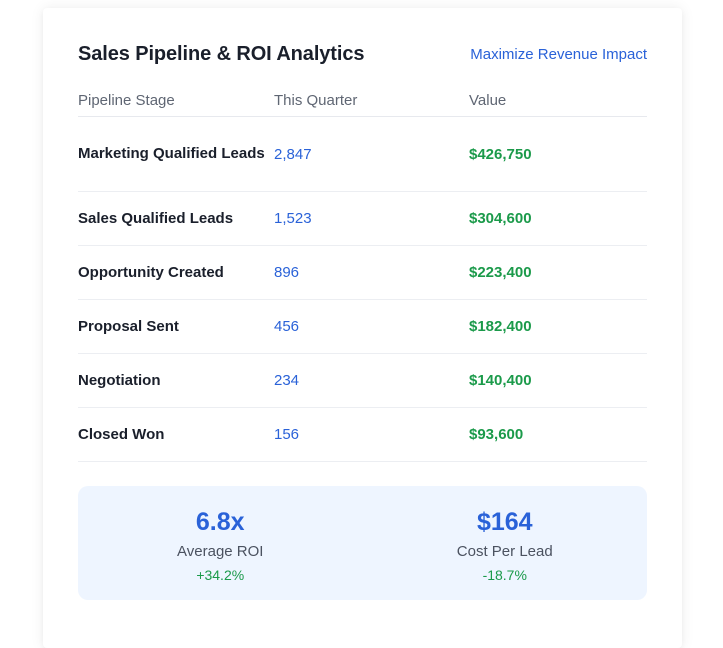 This screenshot has height=648, width=723. I want to click on table-header: Pipeline Stage This Quarter Value, so click(362, 100).